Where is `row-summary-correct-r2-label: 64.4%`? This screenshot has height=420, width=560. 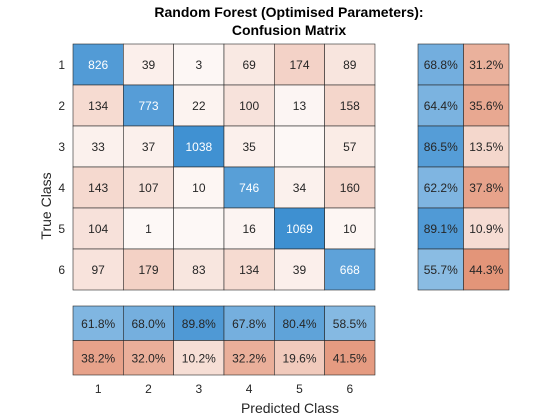
row-summary-correct-r2-label: 64.4% is located at coordinates (441, 106).